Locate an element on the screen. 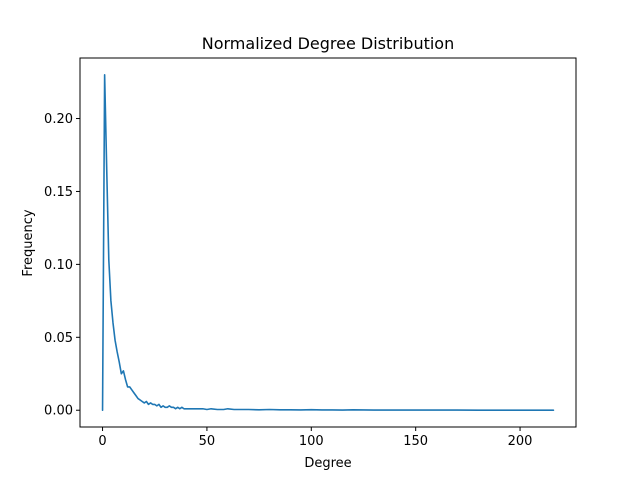  y-tick-label: 0.20 is located at coordinates (58, 119).